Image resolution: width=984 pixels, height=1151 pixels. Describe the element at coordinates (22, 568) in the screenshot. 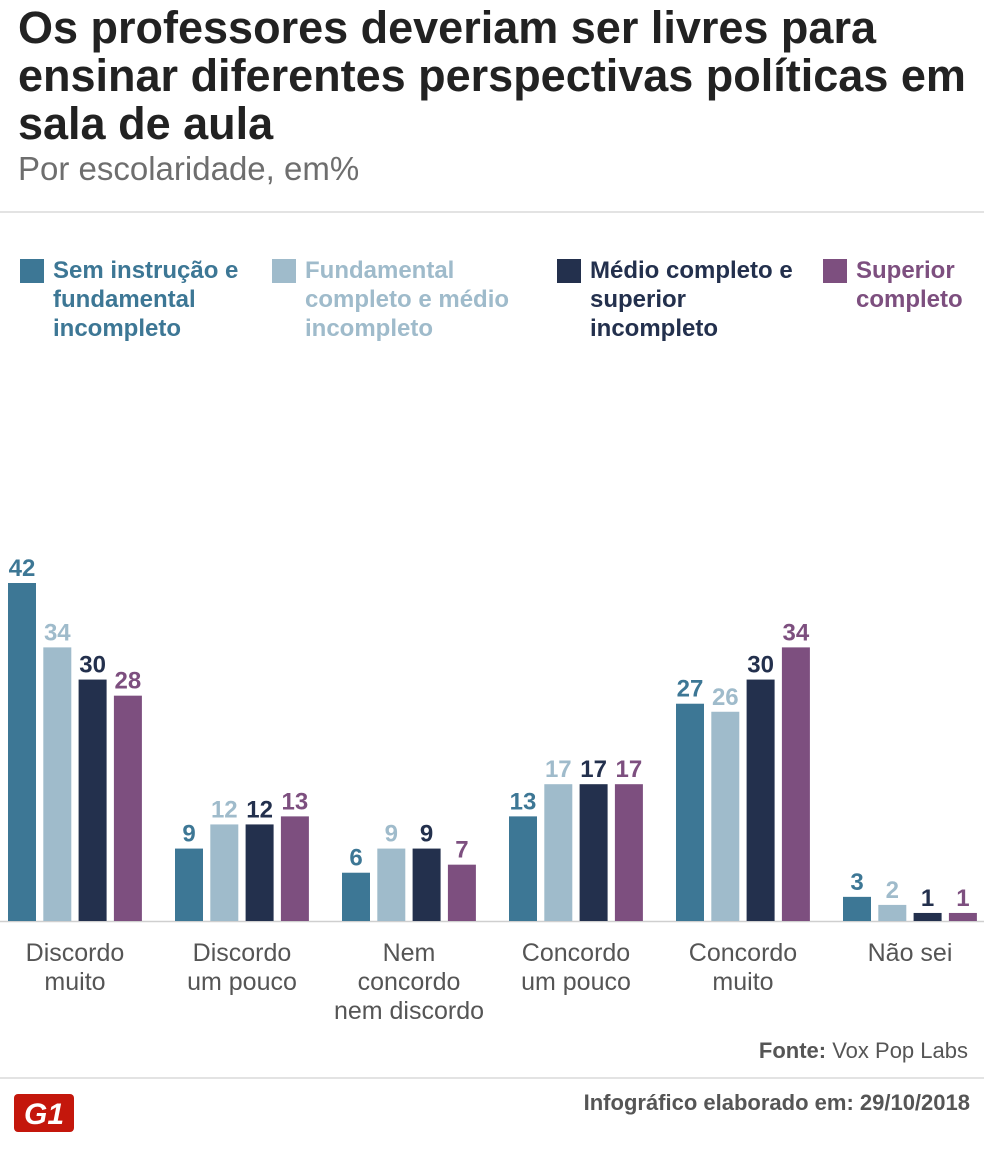

I see `data-label: 42` at that location.